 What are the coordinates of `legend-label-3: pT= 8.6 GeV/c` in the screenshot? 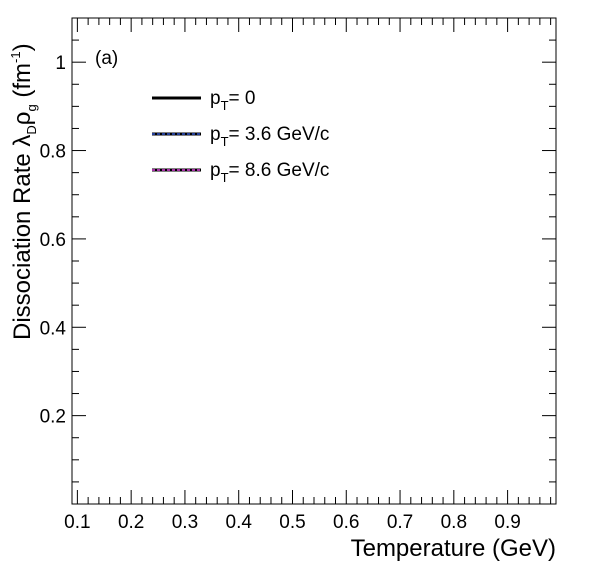 It's located at (269, 172).